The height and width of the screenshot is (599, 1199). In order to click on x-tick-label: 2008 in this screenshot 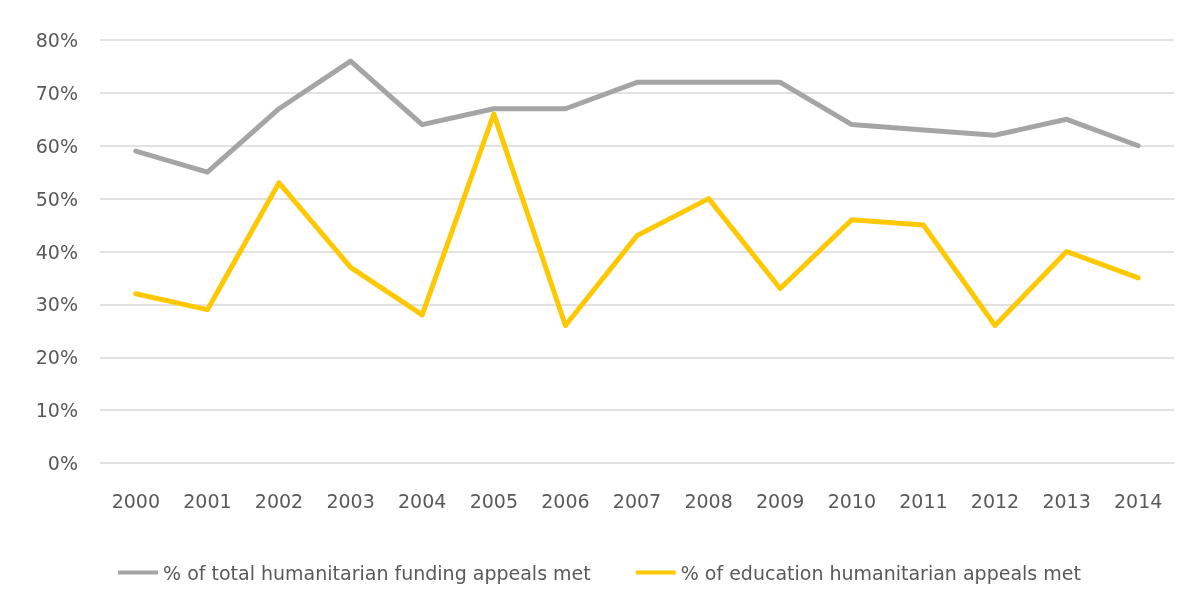, I will do `click(708, 500)`.